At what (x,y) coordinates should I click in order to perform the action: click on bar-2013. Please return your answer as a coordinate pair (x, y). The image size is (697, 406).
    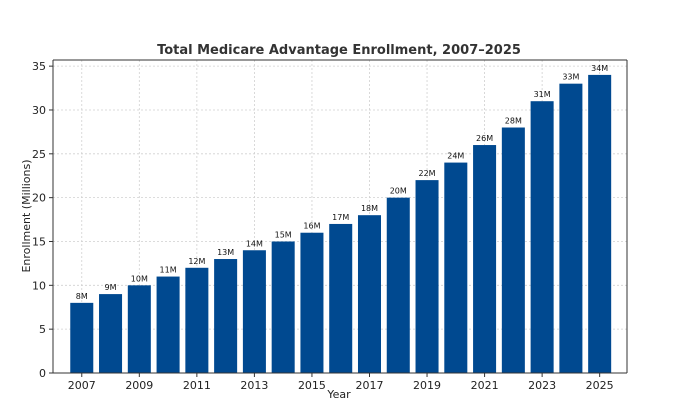
    Looking at the image, I should click on (254, 311).